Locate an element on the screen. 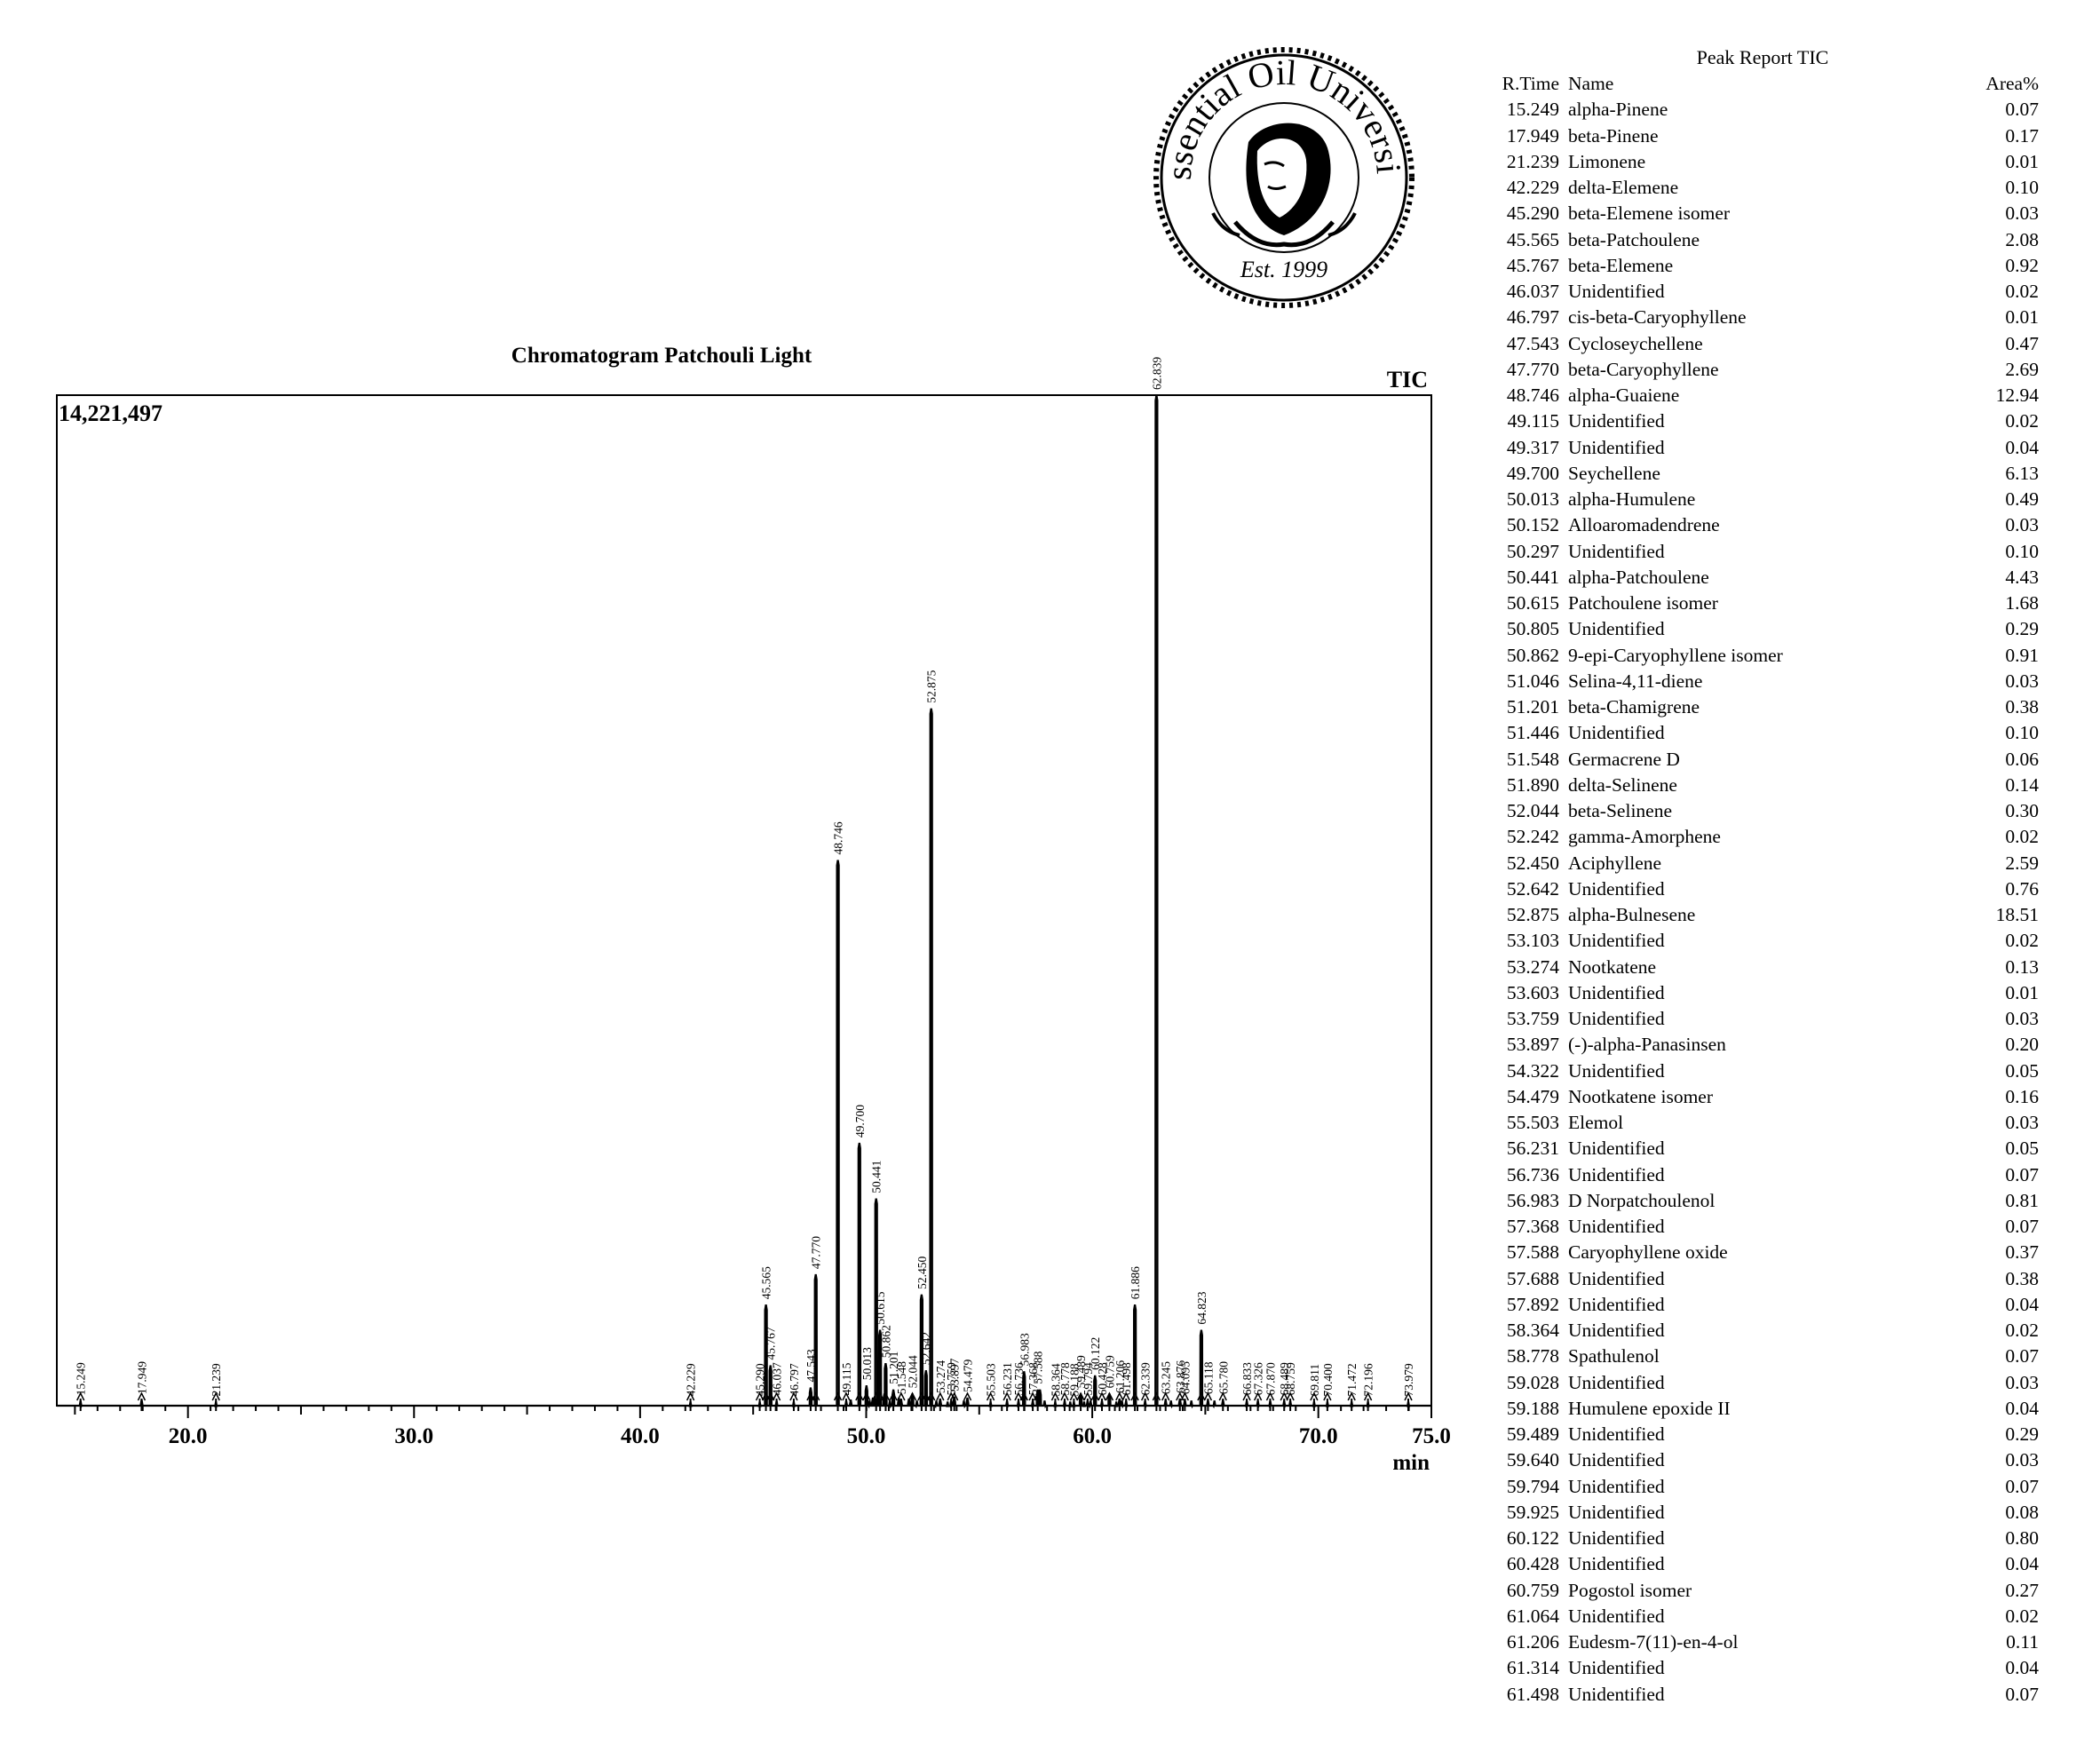 This screenshot has height=1752, width=2100. peak-rtime: 53.603 is located at coordinates (1532, 992).